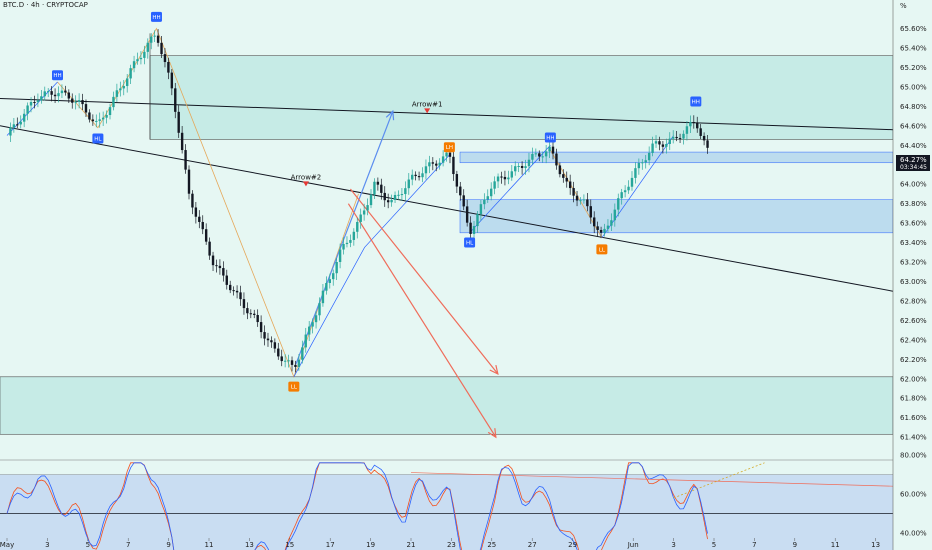 Image resolution: width=932 pixels, height=550 pixels. Describe the element at coordinates (913, 146) in the screenshot. I see `y-tick-label-6: 64.40%` at that location.